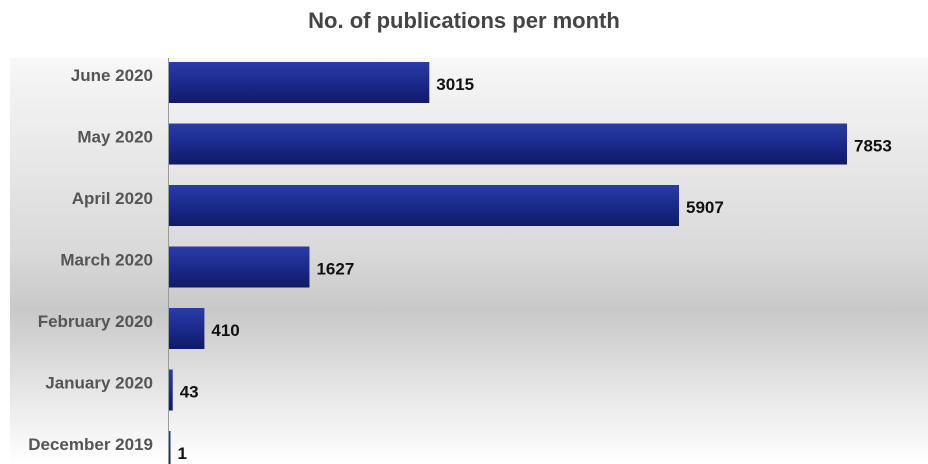  I want to click on bar-january-2020, so click(171, 390).